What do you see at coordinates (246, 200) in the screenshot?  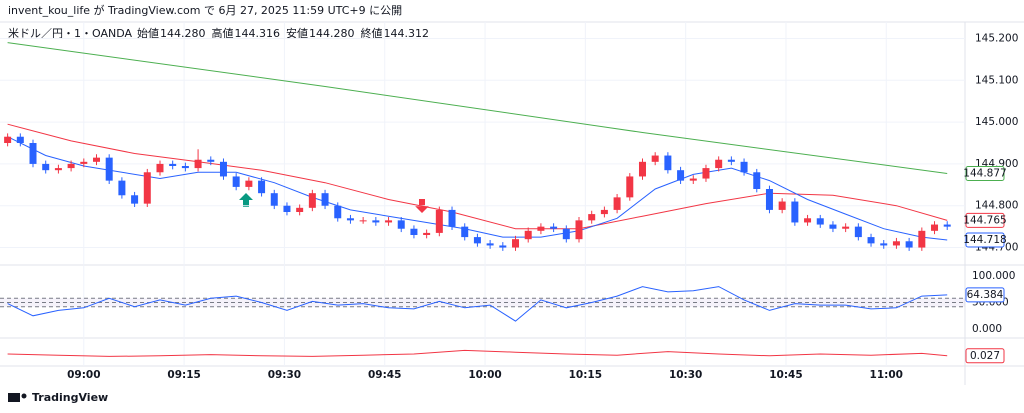 I see `buy-arrow` at bounding box center [246, 200].